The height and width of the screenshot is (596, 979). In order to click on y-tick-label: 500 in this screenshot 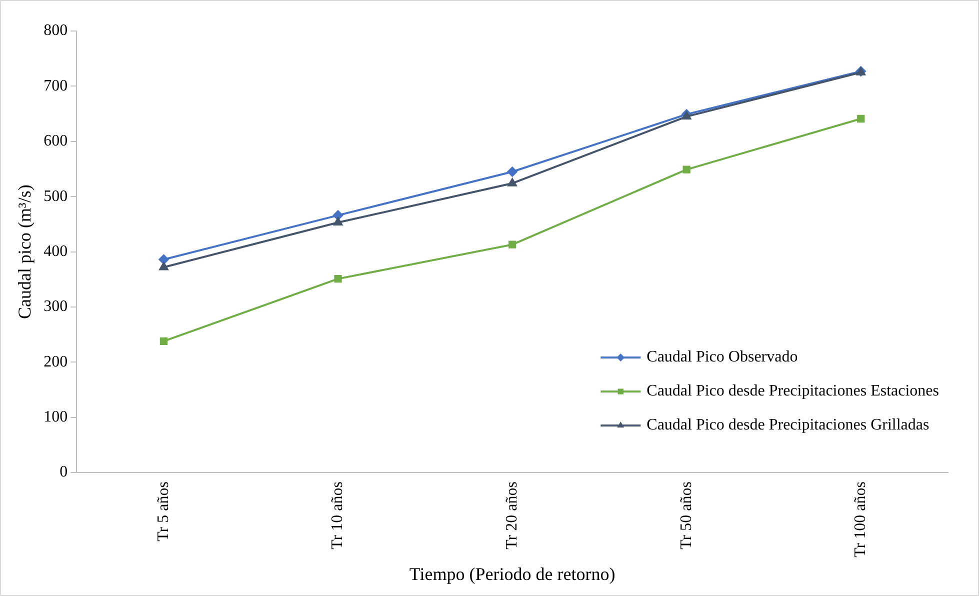, I will do `click(56, 196)`.